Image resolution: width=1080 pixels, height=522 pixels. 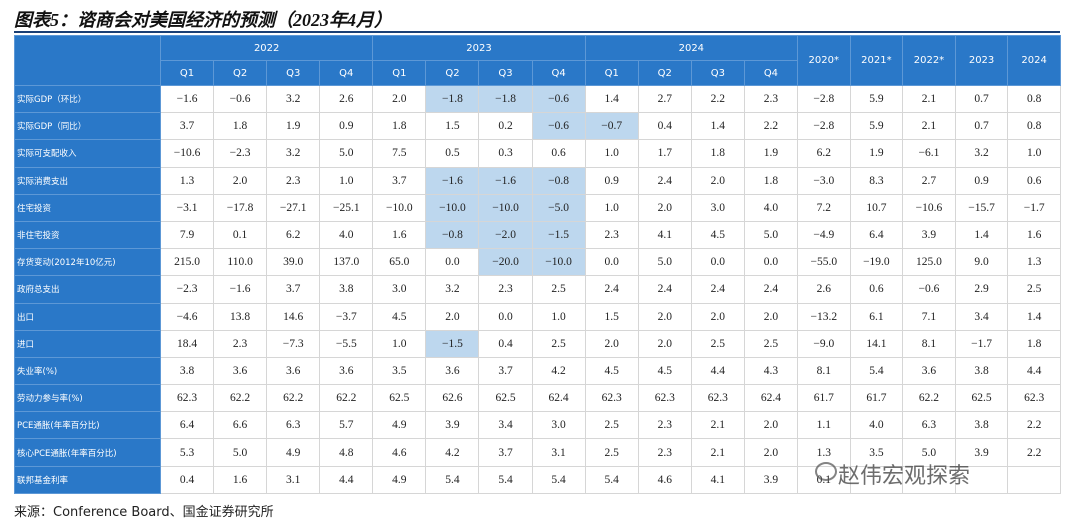 What do you see at coordinates (452, 398) in the screenshot?
I see `cell: 62.6` at bounding box center [452, 398].